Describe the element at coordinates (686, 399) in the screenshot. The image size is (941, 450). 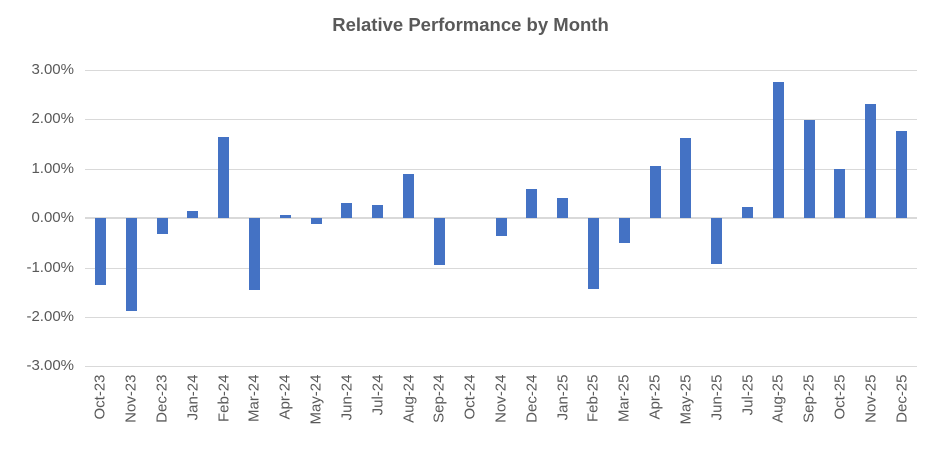
I see `x-axis-tick-label: May-25` at that location.